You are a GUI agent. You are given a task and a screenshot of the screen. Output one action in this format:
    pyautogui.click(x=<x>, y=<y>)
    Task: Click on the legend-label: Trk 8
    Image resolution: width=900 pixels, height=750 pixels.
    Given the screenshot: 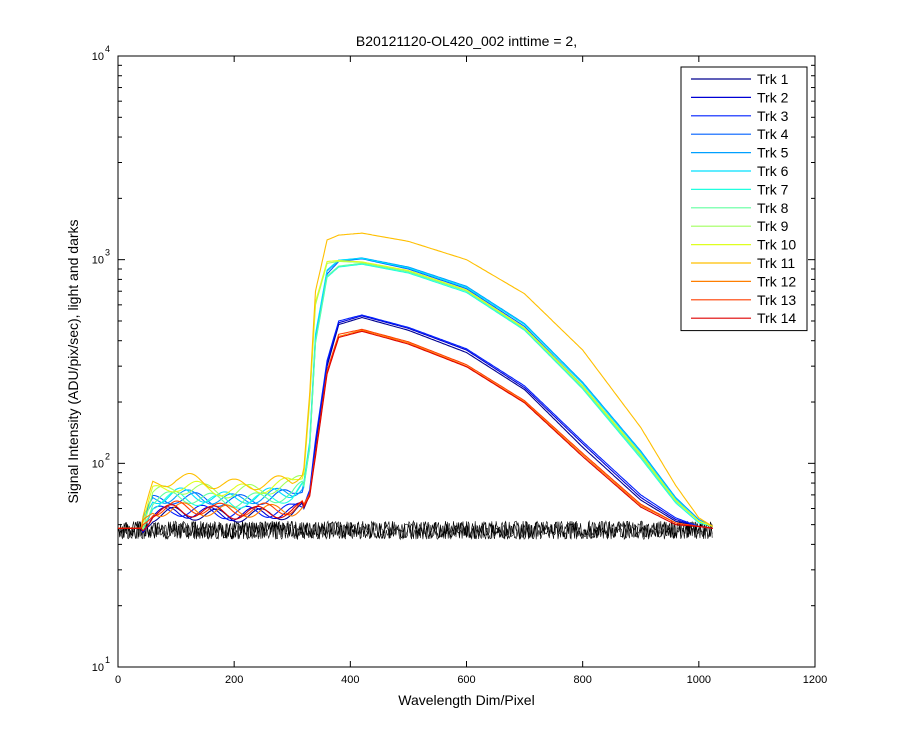 What is the action you would take?
    pyautogui.click(x=773, y=208)
    